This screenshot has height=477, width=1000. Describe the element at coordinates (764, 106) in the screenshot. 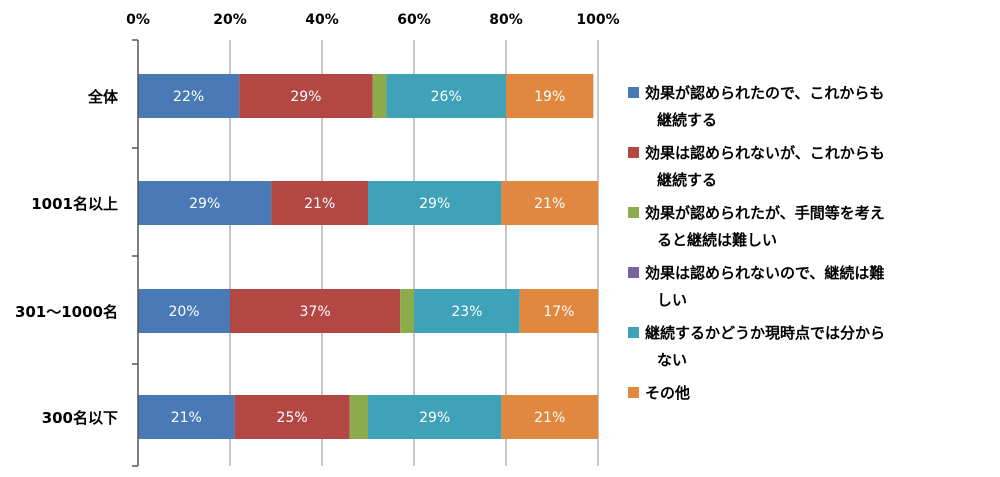

I see `legend-label: 効果が認められたので、これからも継続する` at that location.